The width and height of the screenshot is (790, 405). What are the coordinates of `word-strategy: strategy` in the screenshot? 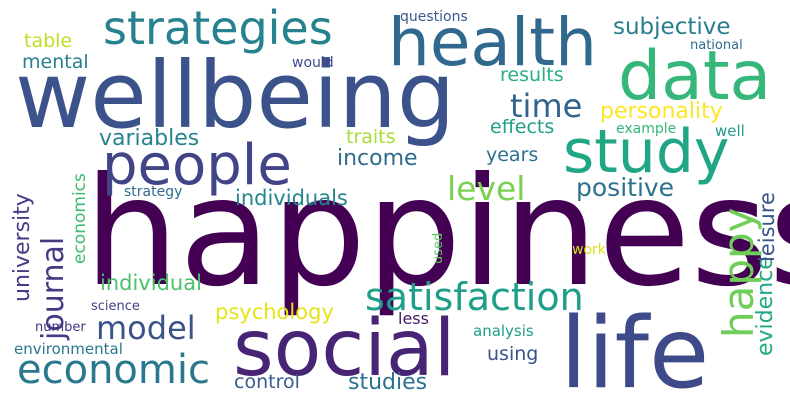 It's located at (153, 192).